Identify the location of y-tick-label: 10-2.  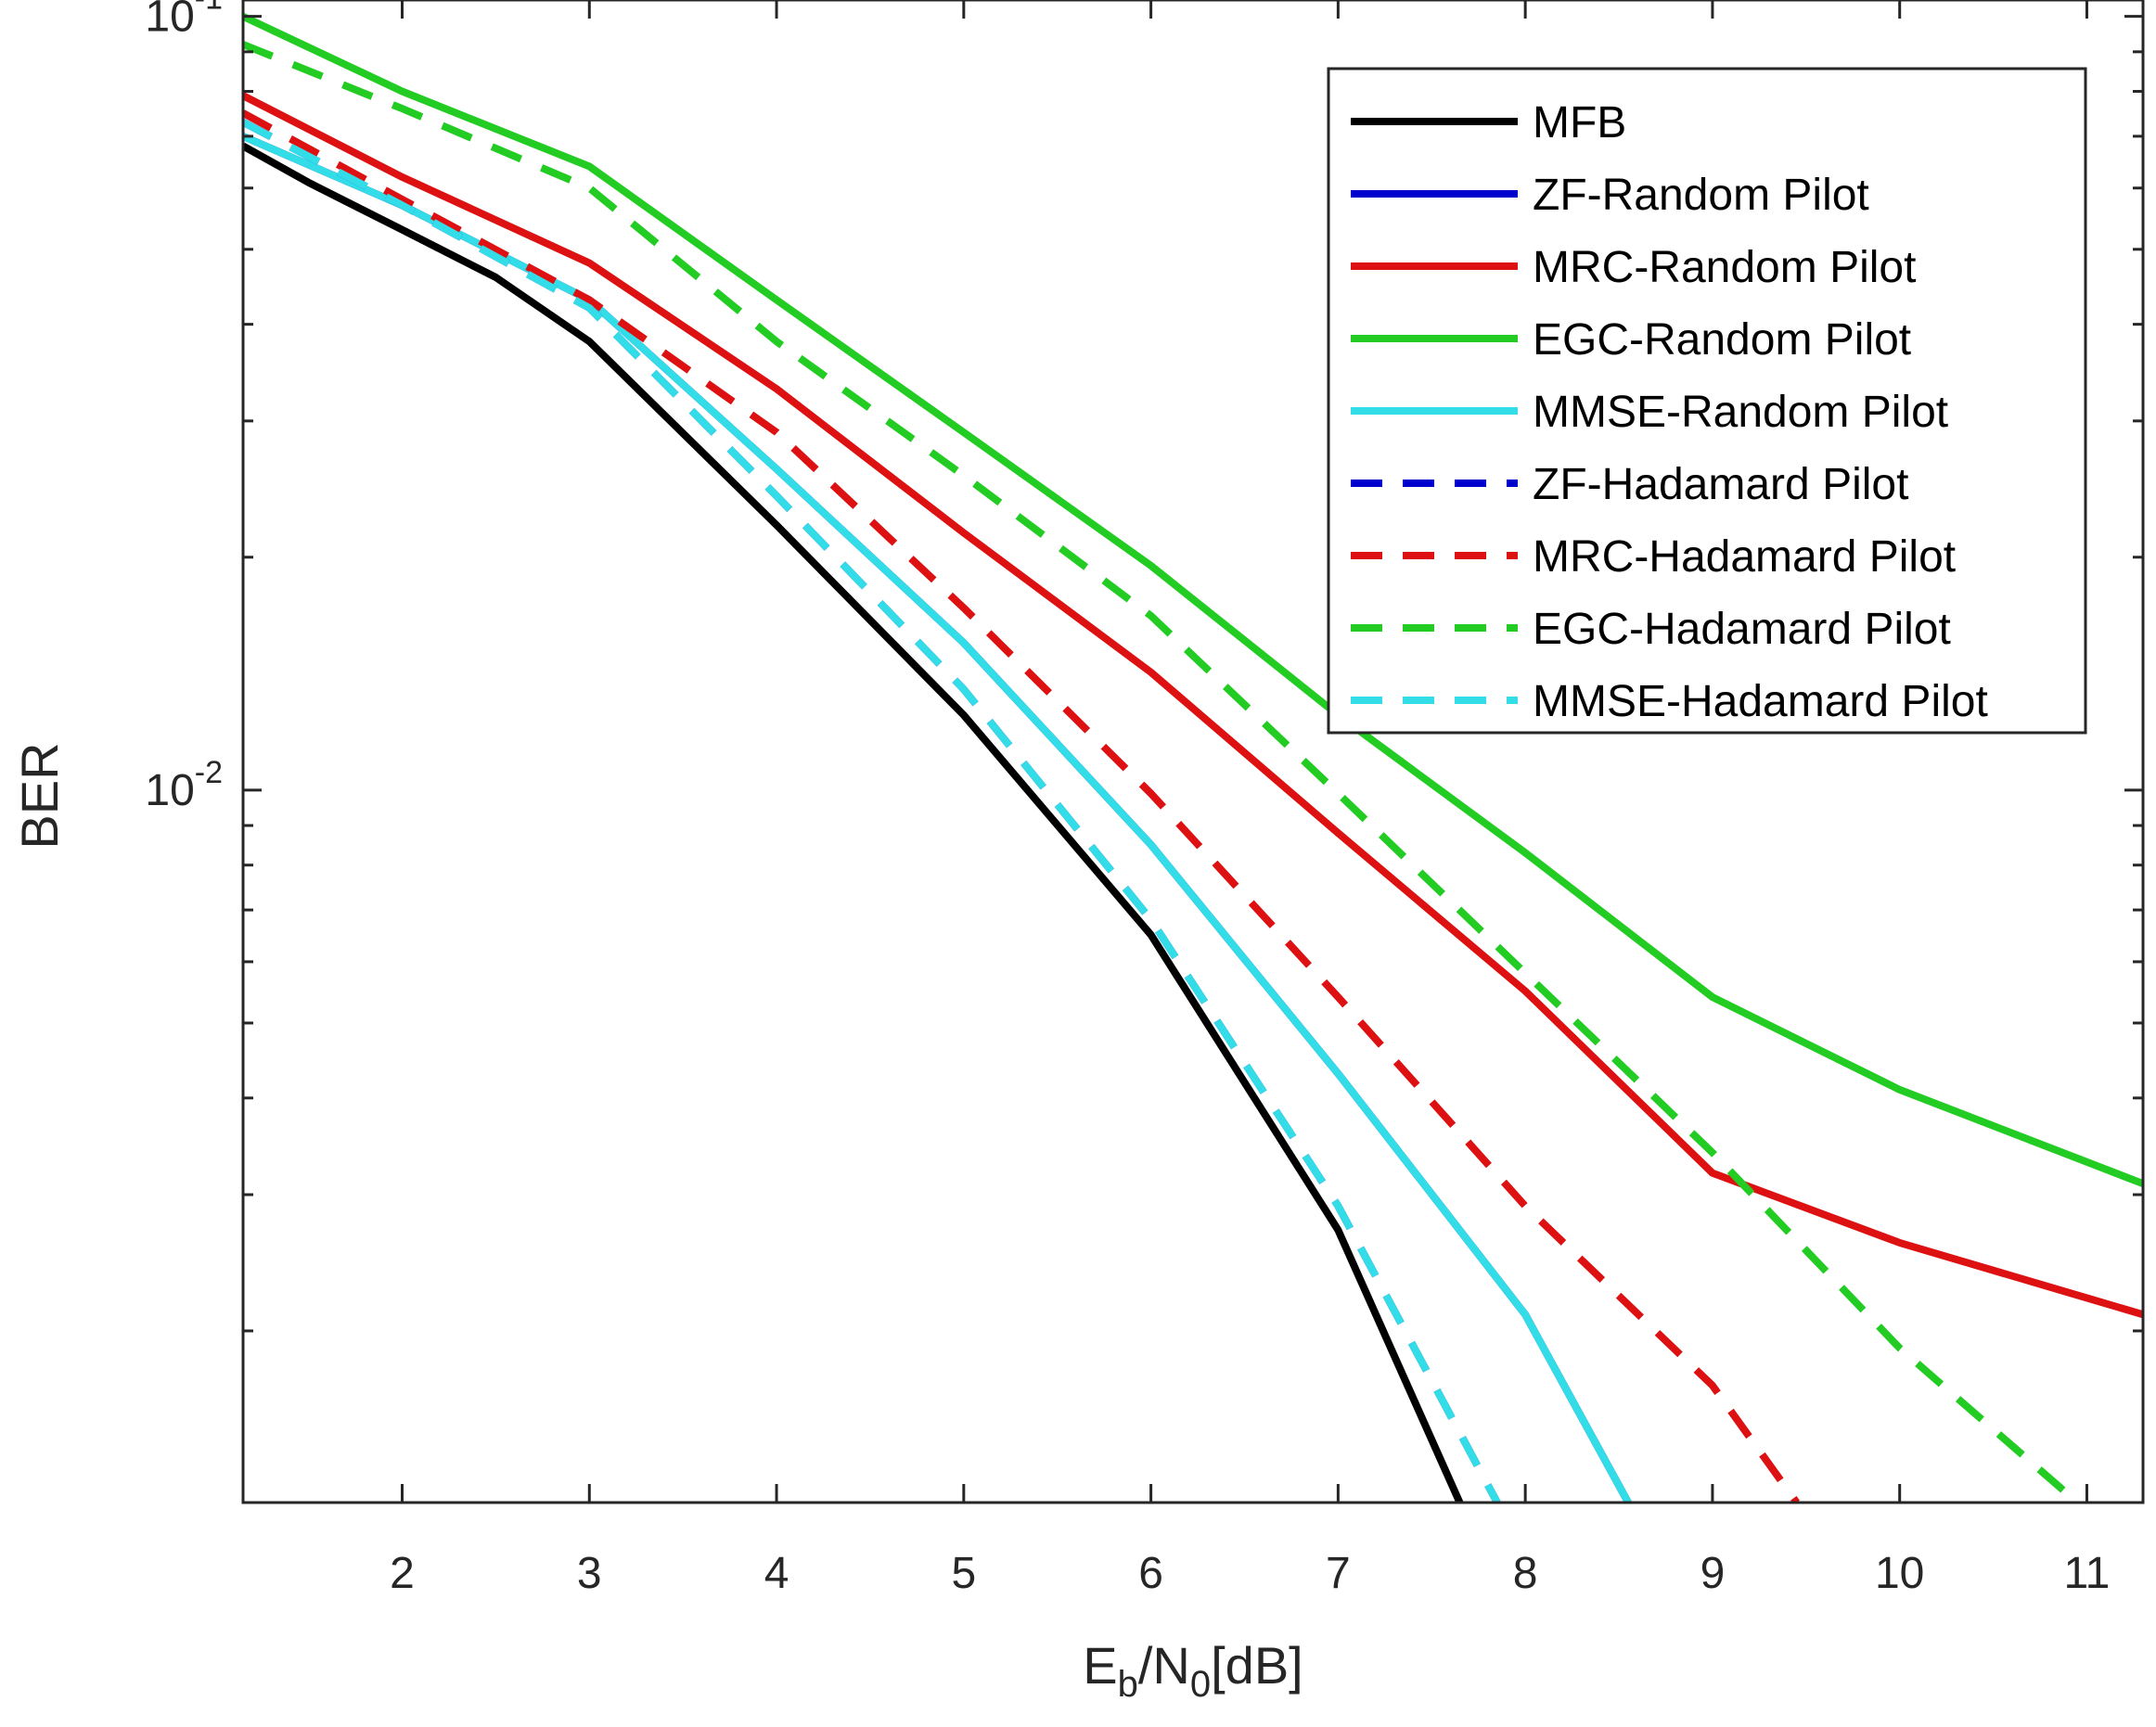
(184, 785).